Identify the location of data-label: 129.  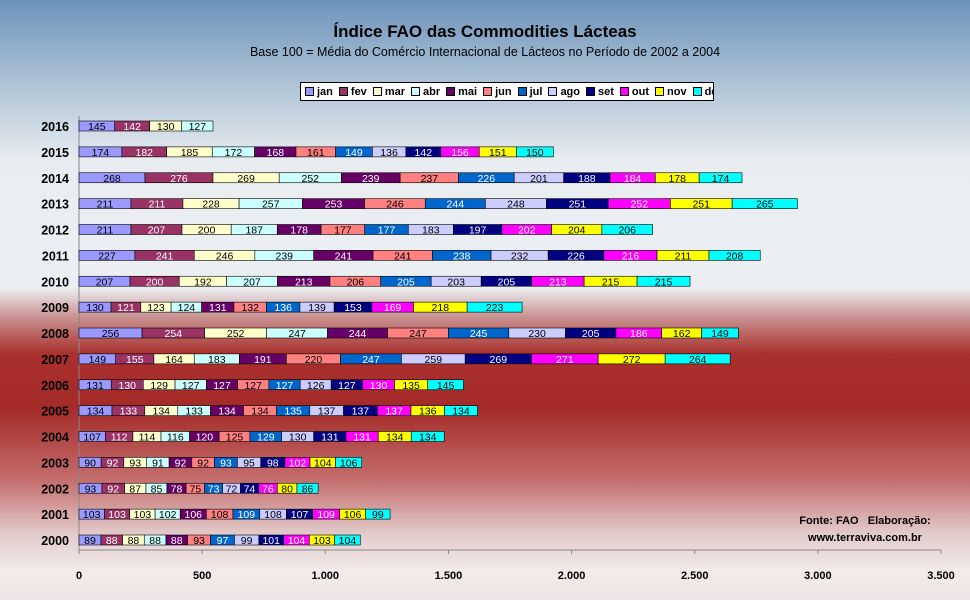
(266, 438).